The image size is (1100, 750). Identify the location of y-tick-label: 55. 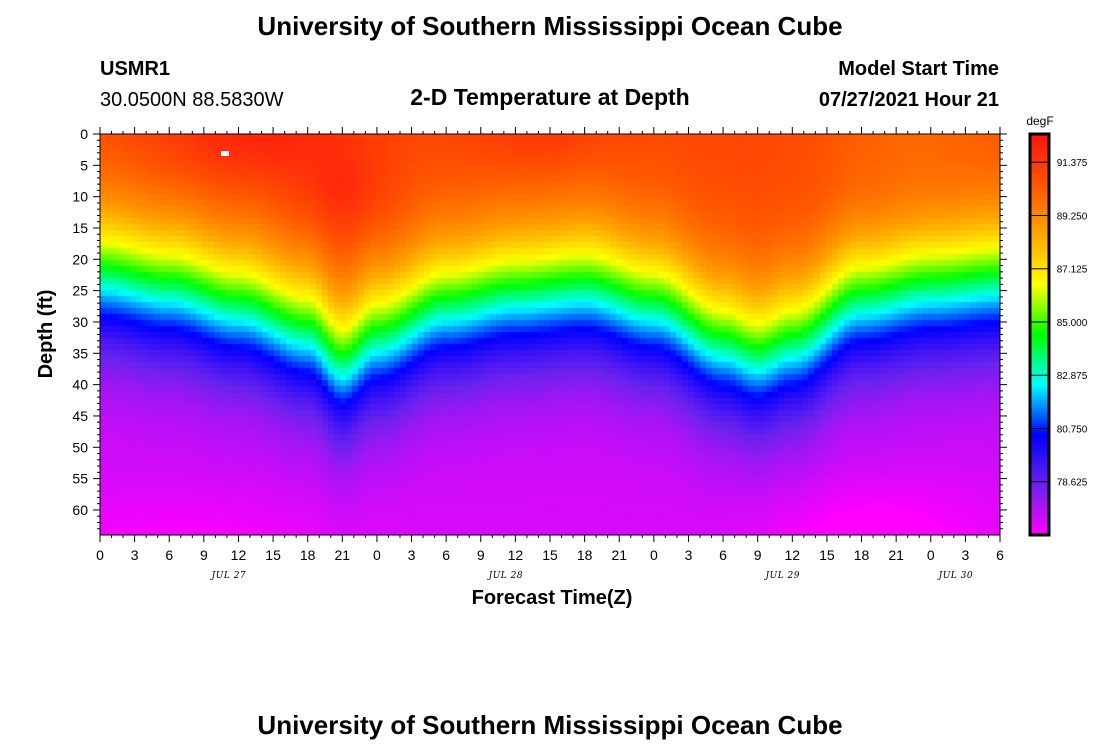
(80, 479).